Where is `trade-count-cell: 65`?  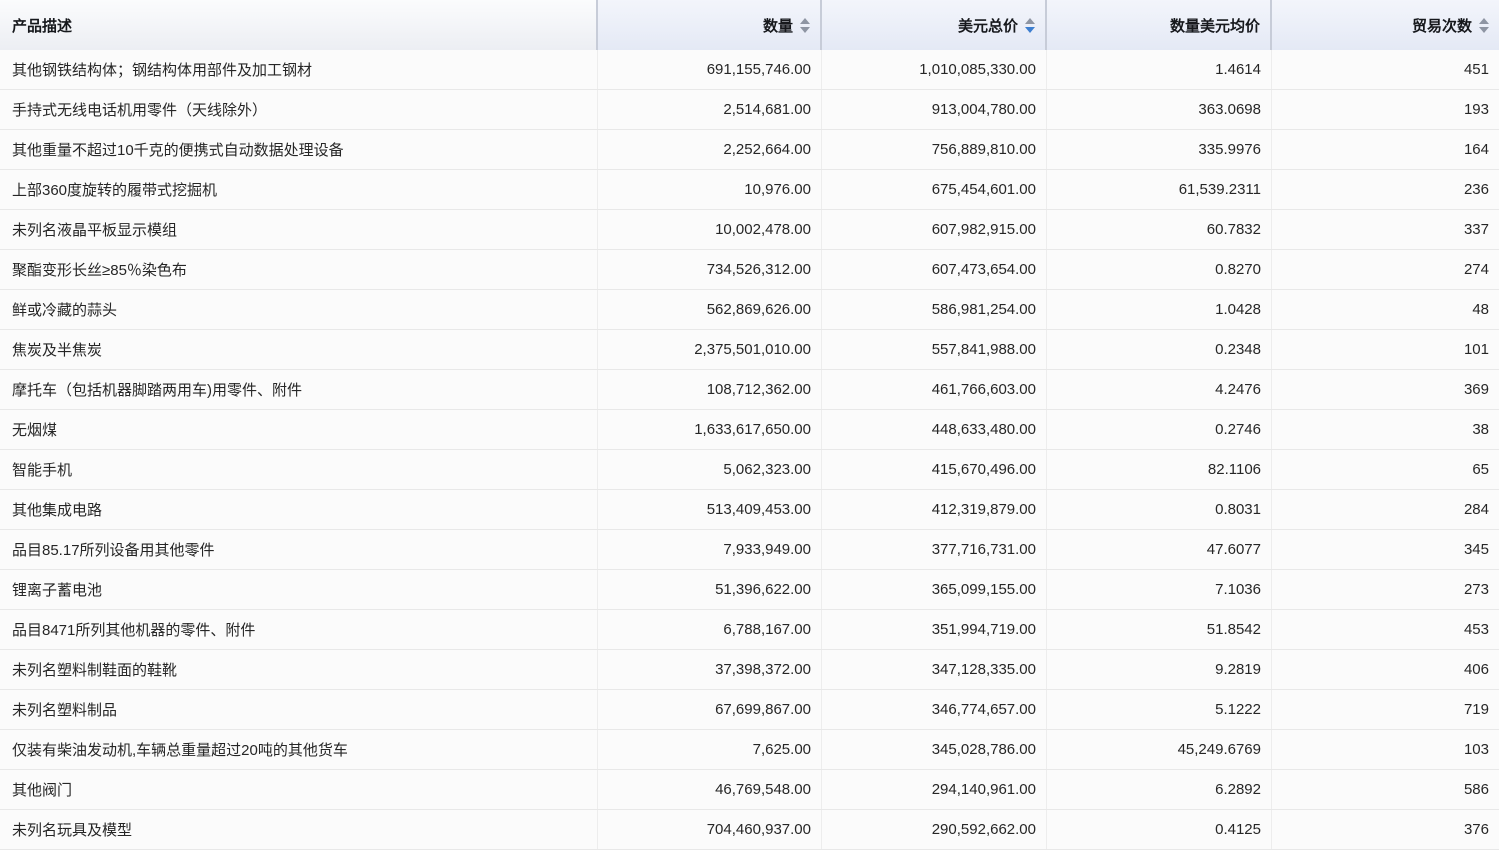
trade-count-cell: 65 is located at coordinates (1480, 469).